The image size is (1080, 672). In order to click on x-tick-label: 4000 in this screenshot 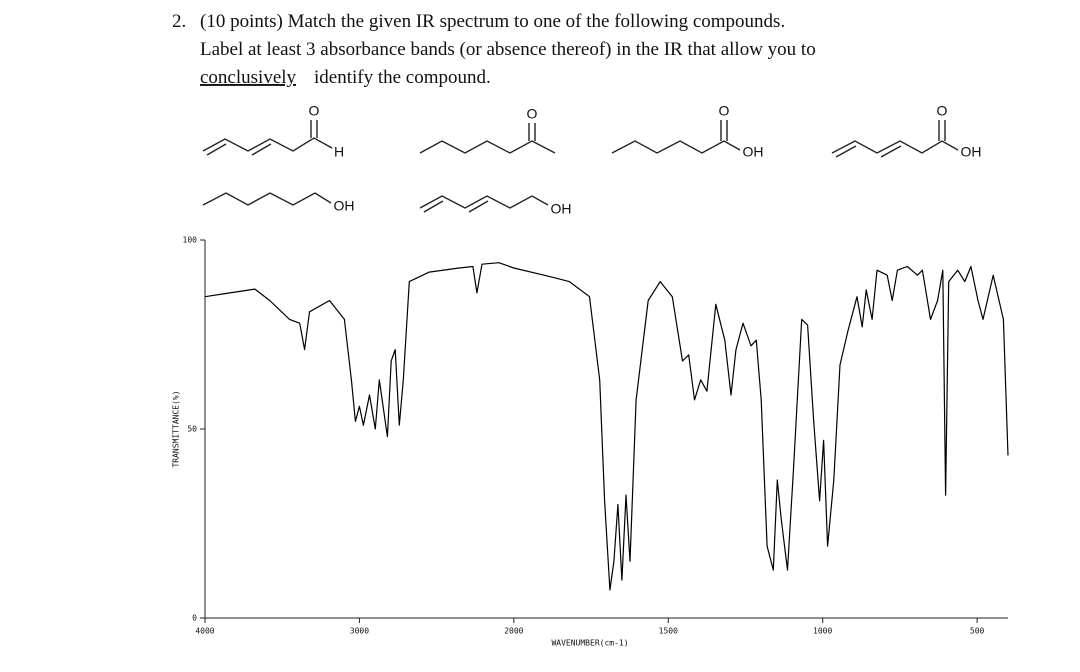, I will do `click(204, 631)`.